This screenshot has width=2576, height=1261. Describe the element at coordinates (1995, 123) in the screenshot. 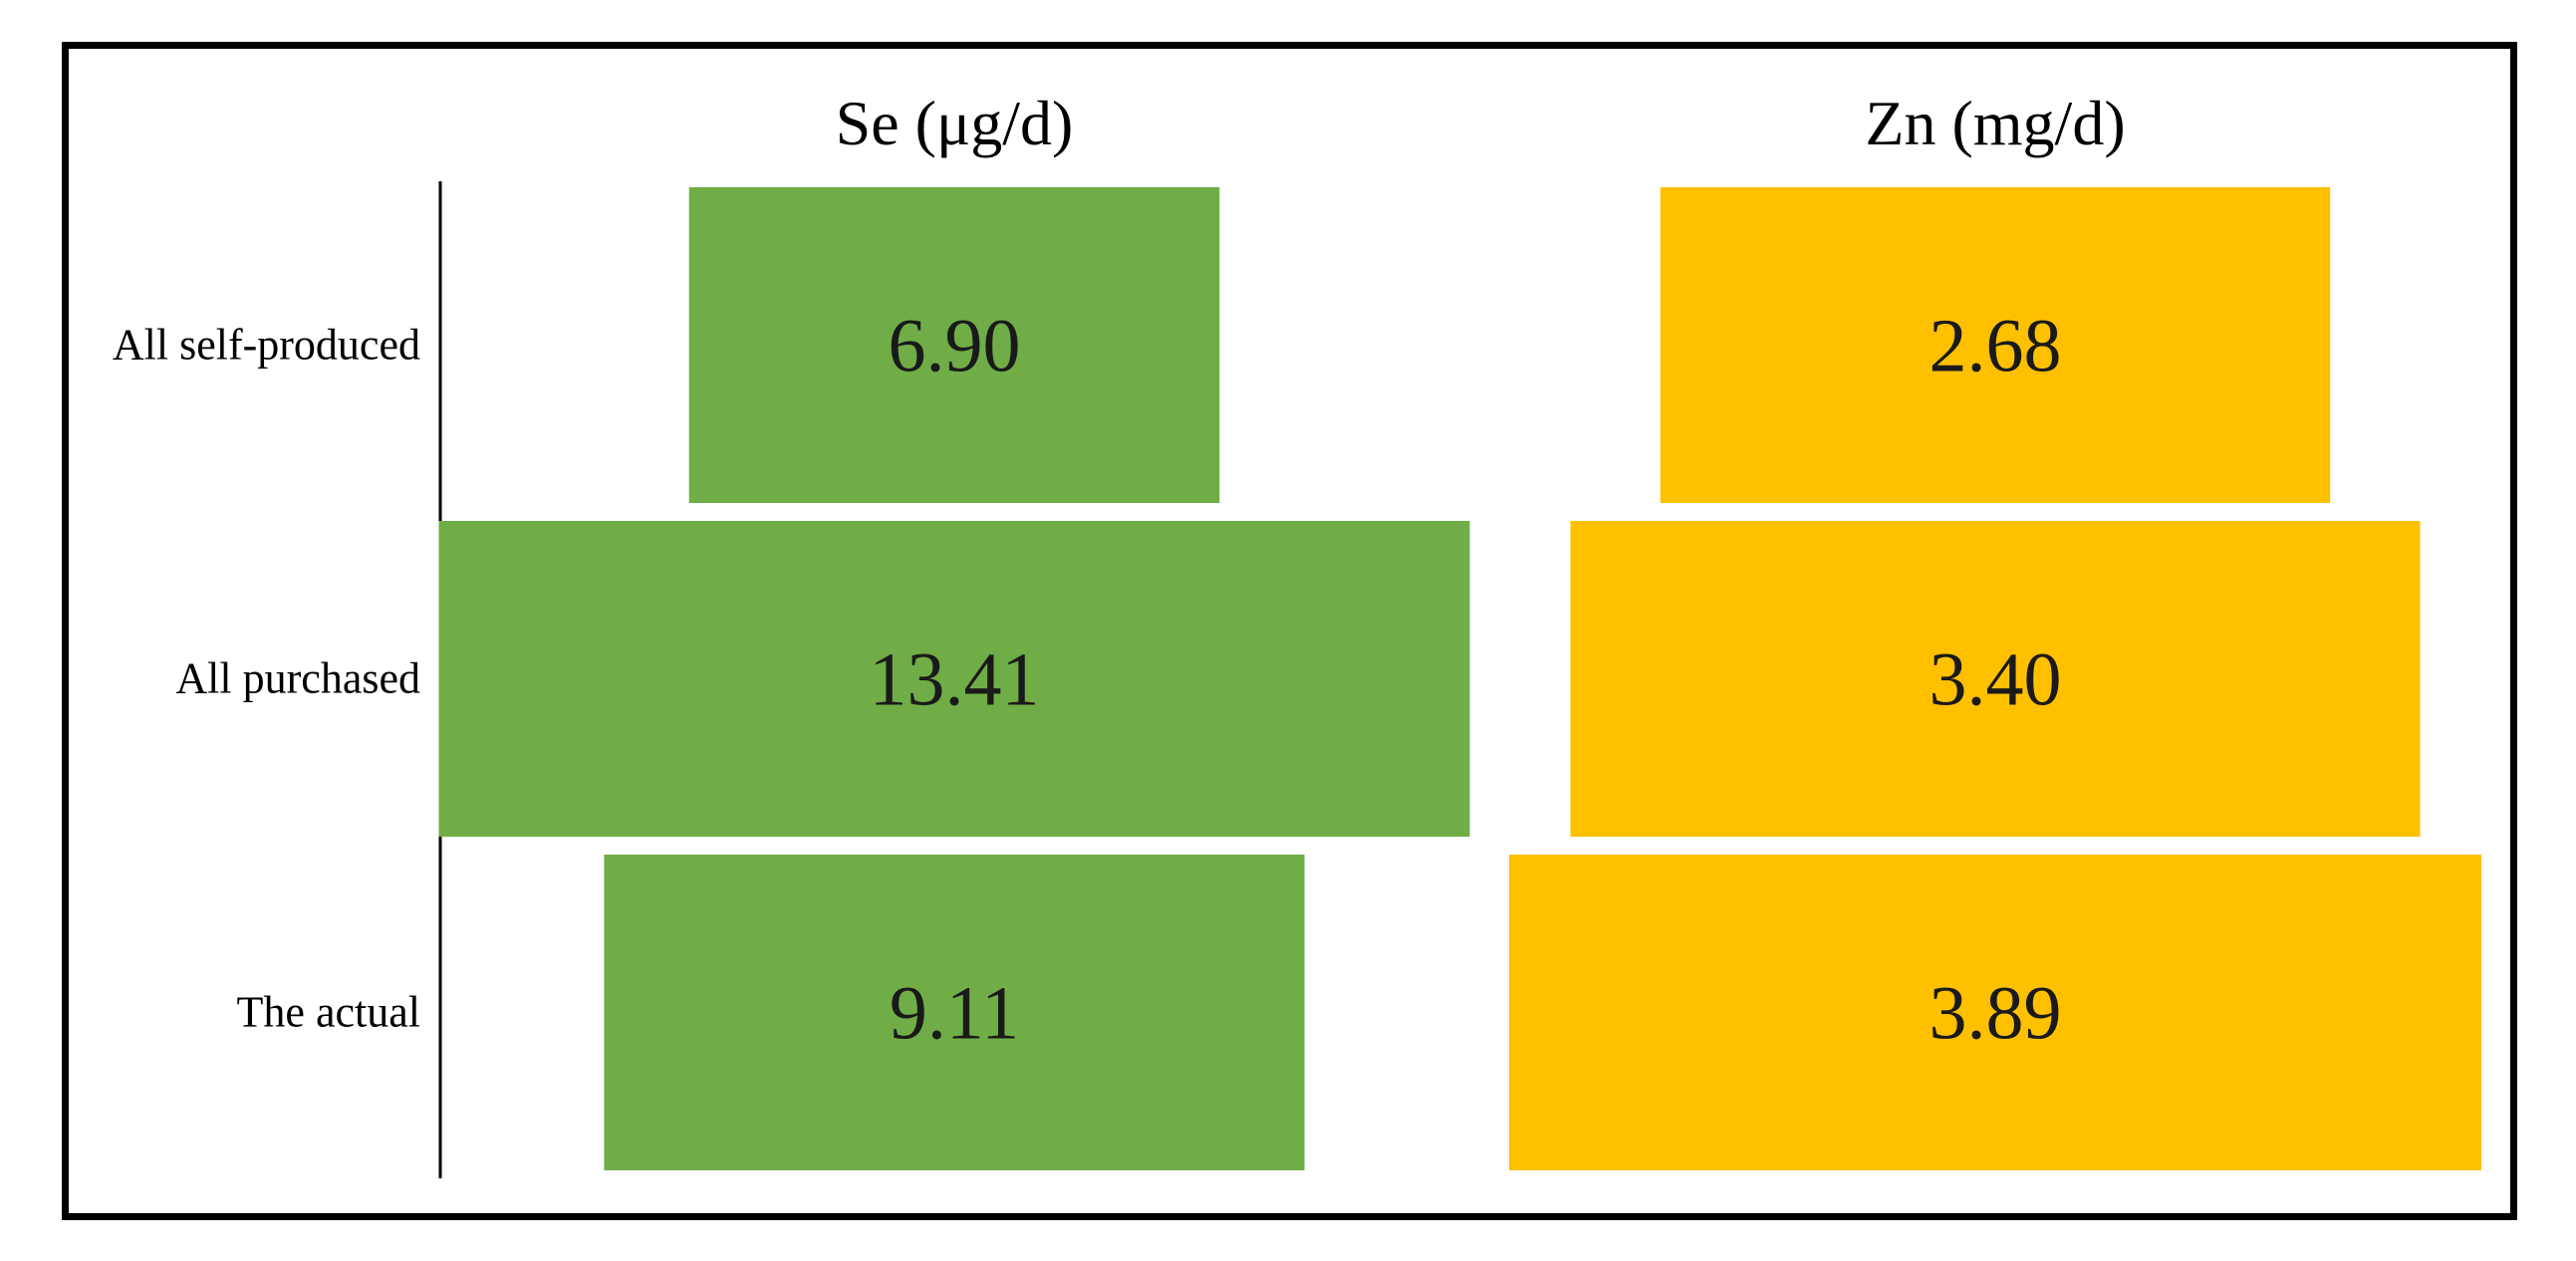

I see `panel-title-2: Zn (mg/d)` at that location.